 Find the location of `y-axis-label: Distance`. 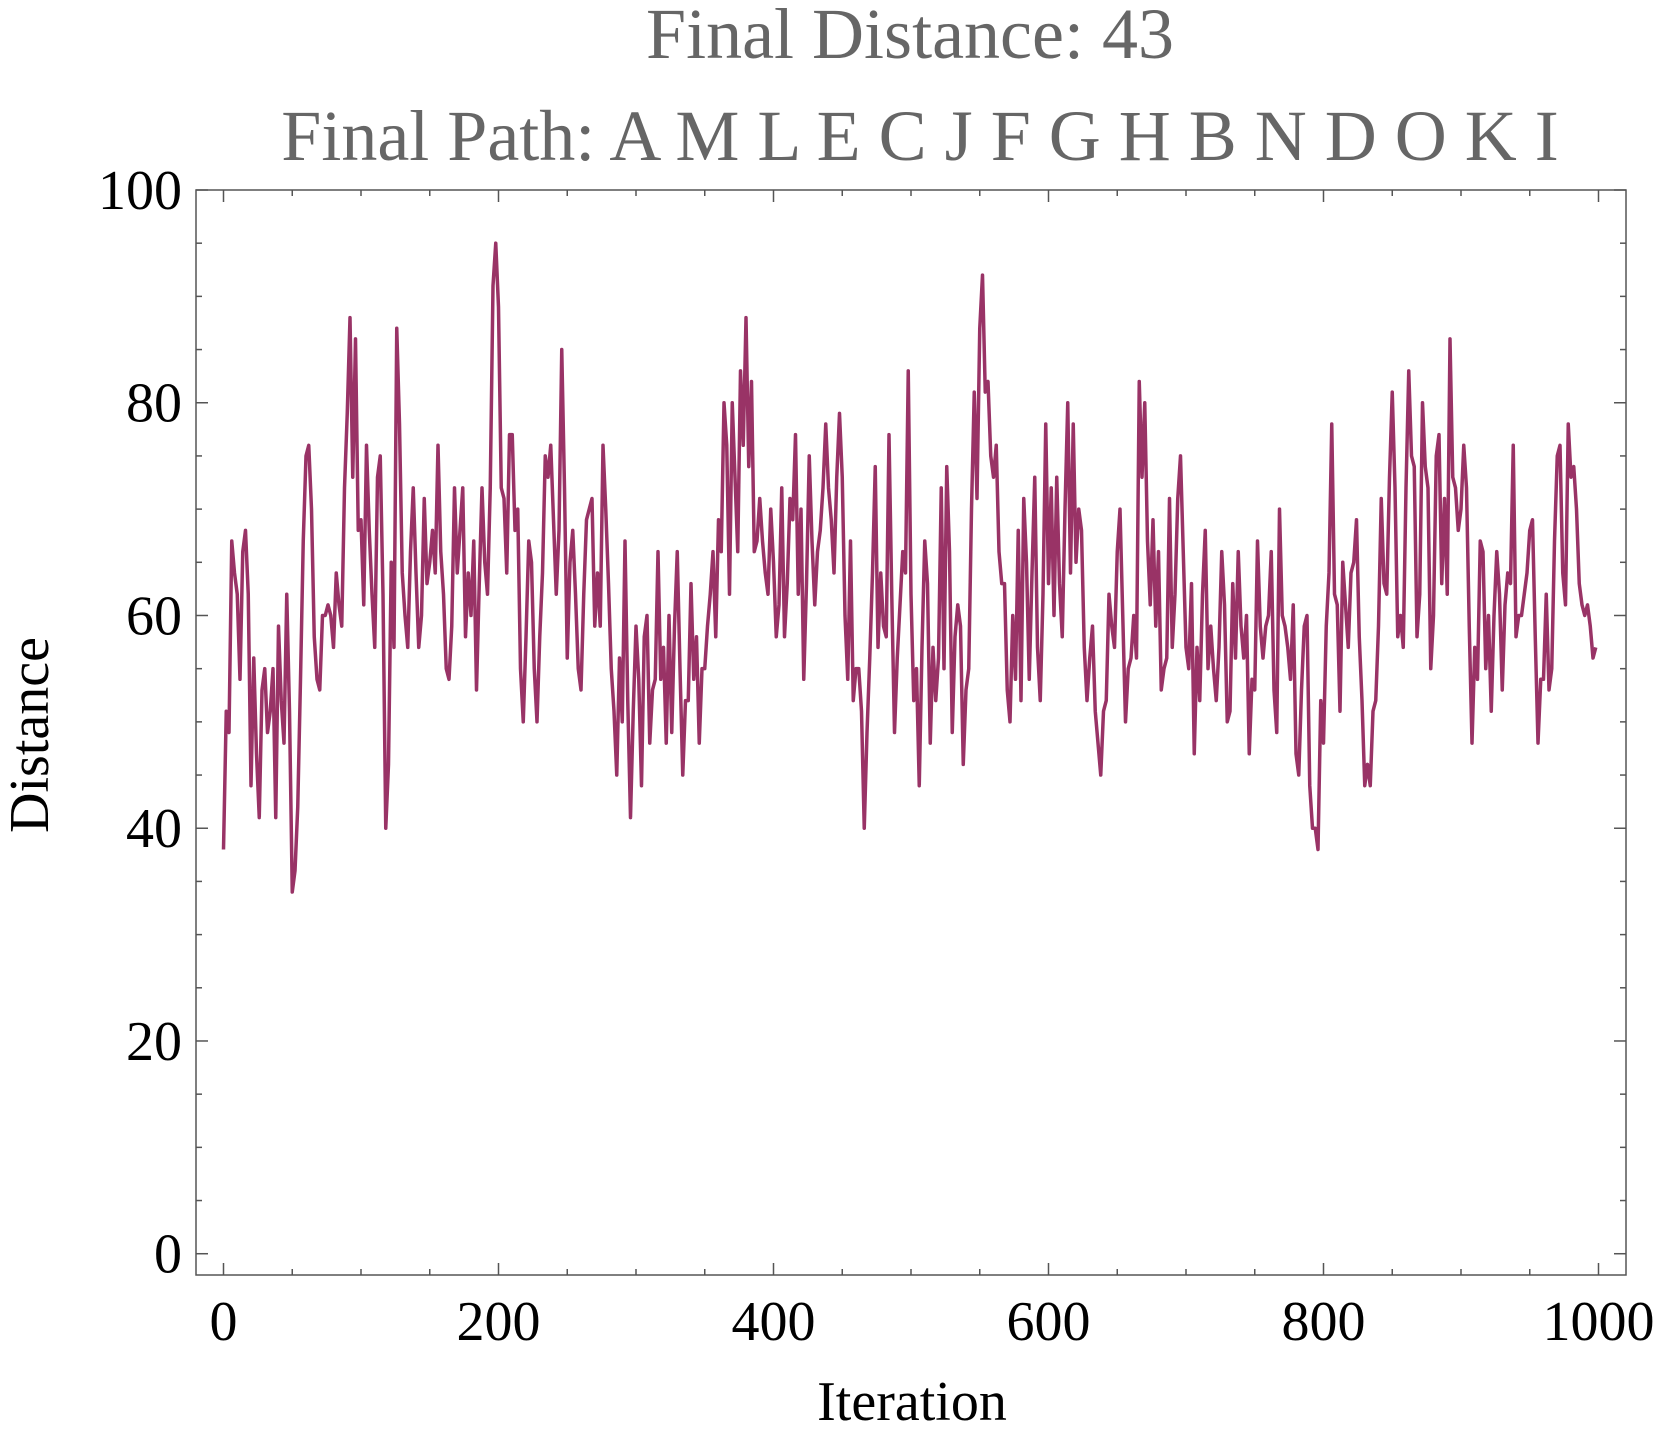

y-axis-label: Distance is located at coordinates (30, 735).